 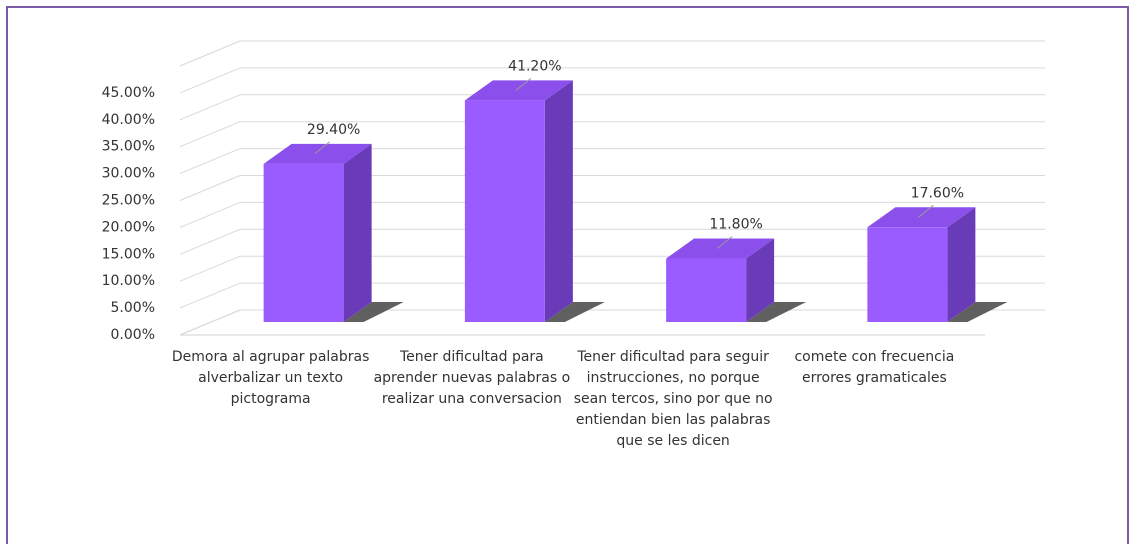 What do you see at coordinates (133, 308) in the screenshot?
I see `y-tick-label: 5.00%` at bounding box center [133, 308].